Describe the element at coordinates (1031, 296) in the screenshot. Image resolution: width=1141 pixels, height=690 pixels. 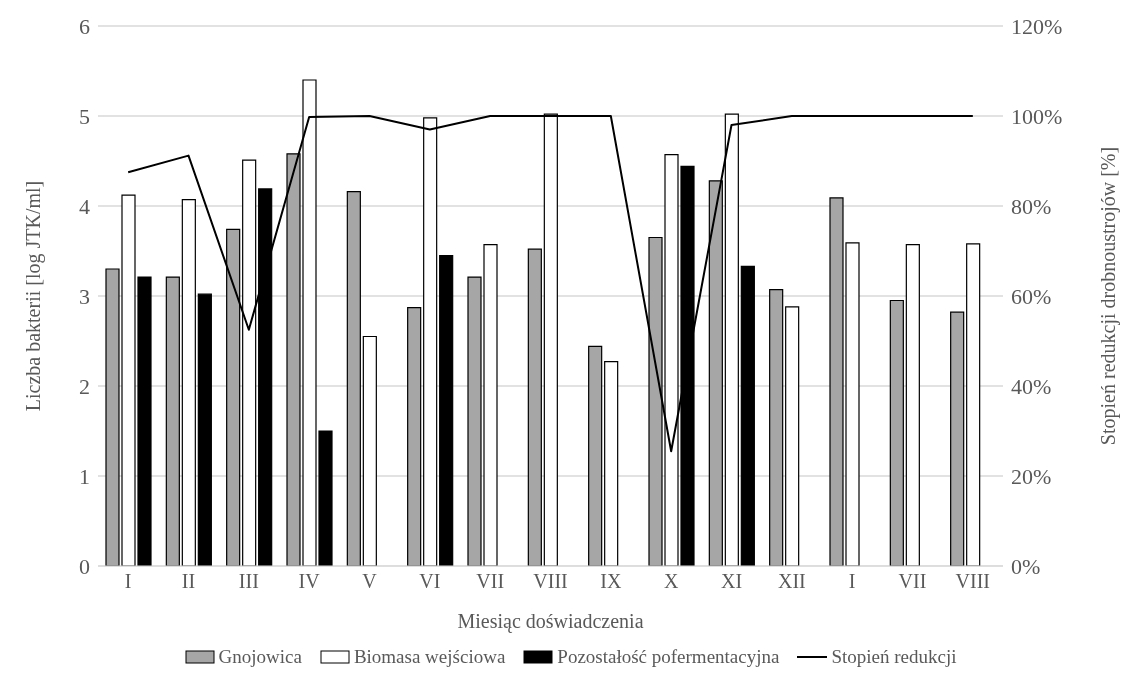
I see `y2-tick-label: 60%` at that location.